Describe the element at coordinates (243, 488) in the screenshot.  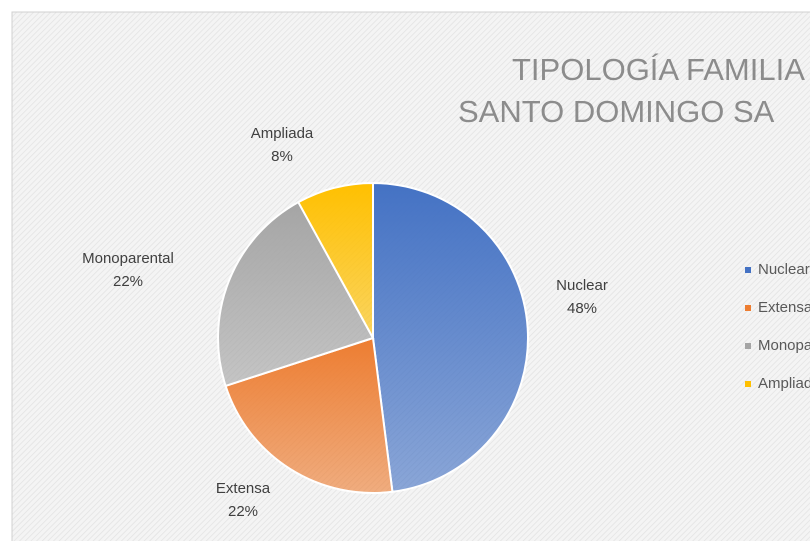
I see `data-label-name: Extensa` at that location.